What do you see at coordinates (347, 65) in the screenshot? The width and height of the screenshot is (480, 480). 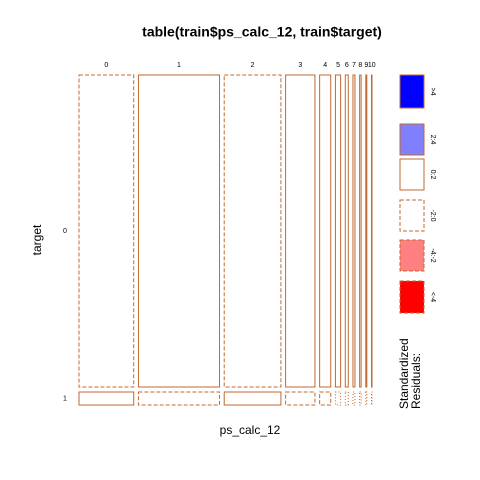 I see `column-label: 6` at bounding box center [347, 65].